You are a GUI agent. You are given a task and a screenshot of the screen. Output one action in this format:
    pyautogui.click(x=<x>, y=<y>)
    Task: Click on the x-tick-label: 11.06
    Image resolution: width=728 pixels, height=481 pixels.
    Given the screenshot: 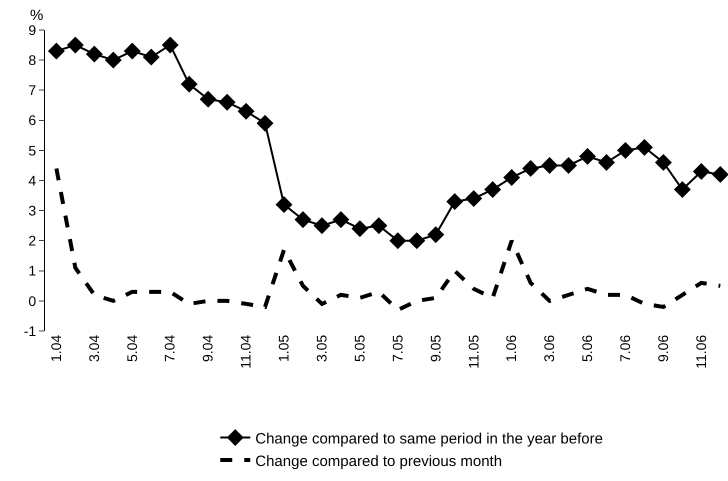 What is the action you would take?
    pyautogui.click(x=700, y=351)
    